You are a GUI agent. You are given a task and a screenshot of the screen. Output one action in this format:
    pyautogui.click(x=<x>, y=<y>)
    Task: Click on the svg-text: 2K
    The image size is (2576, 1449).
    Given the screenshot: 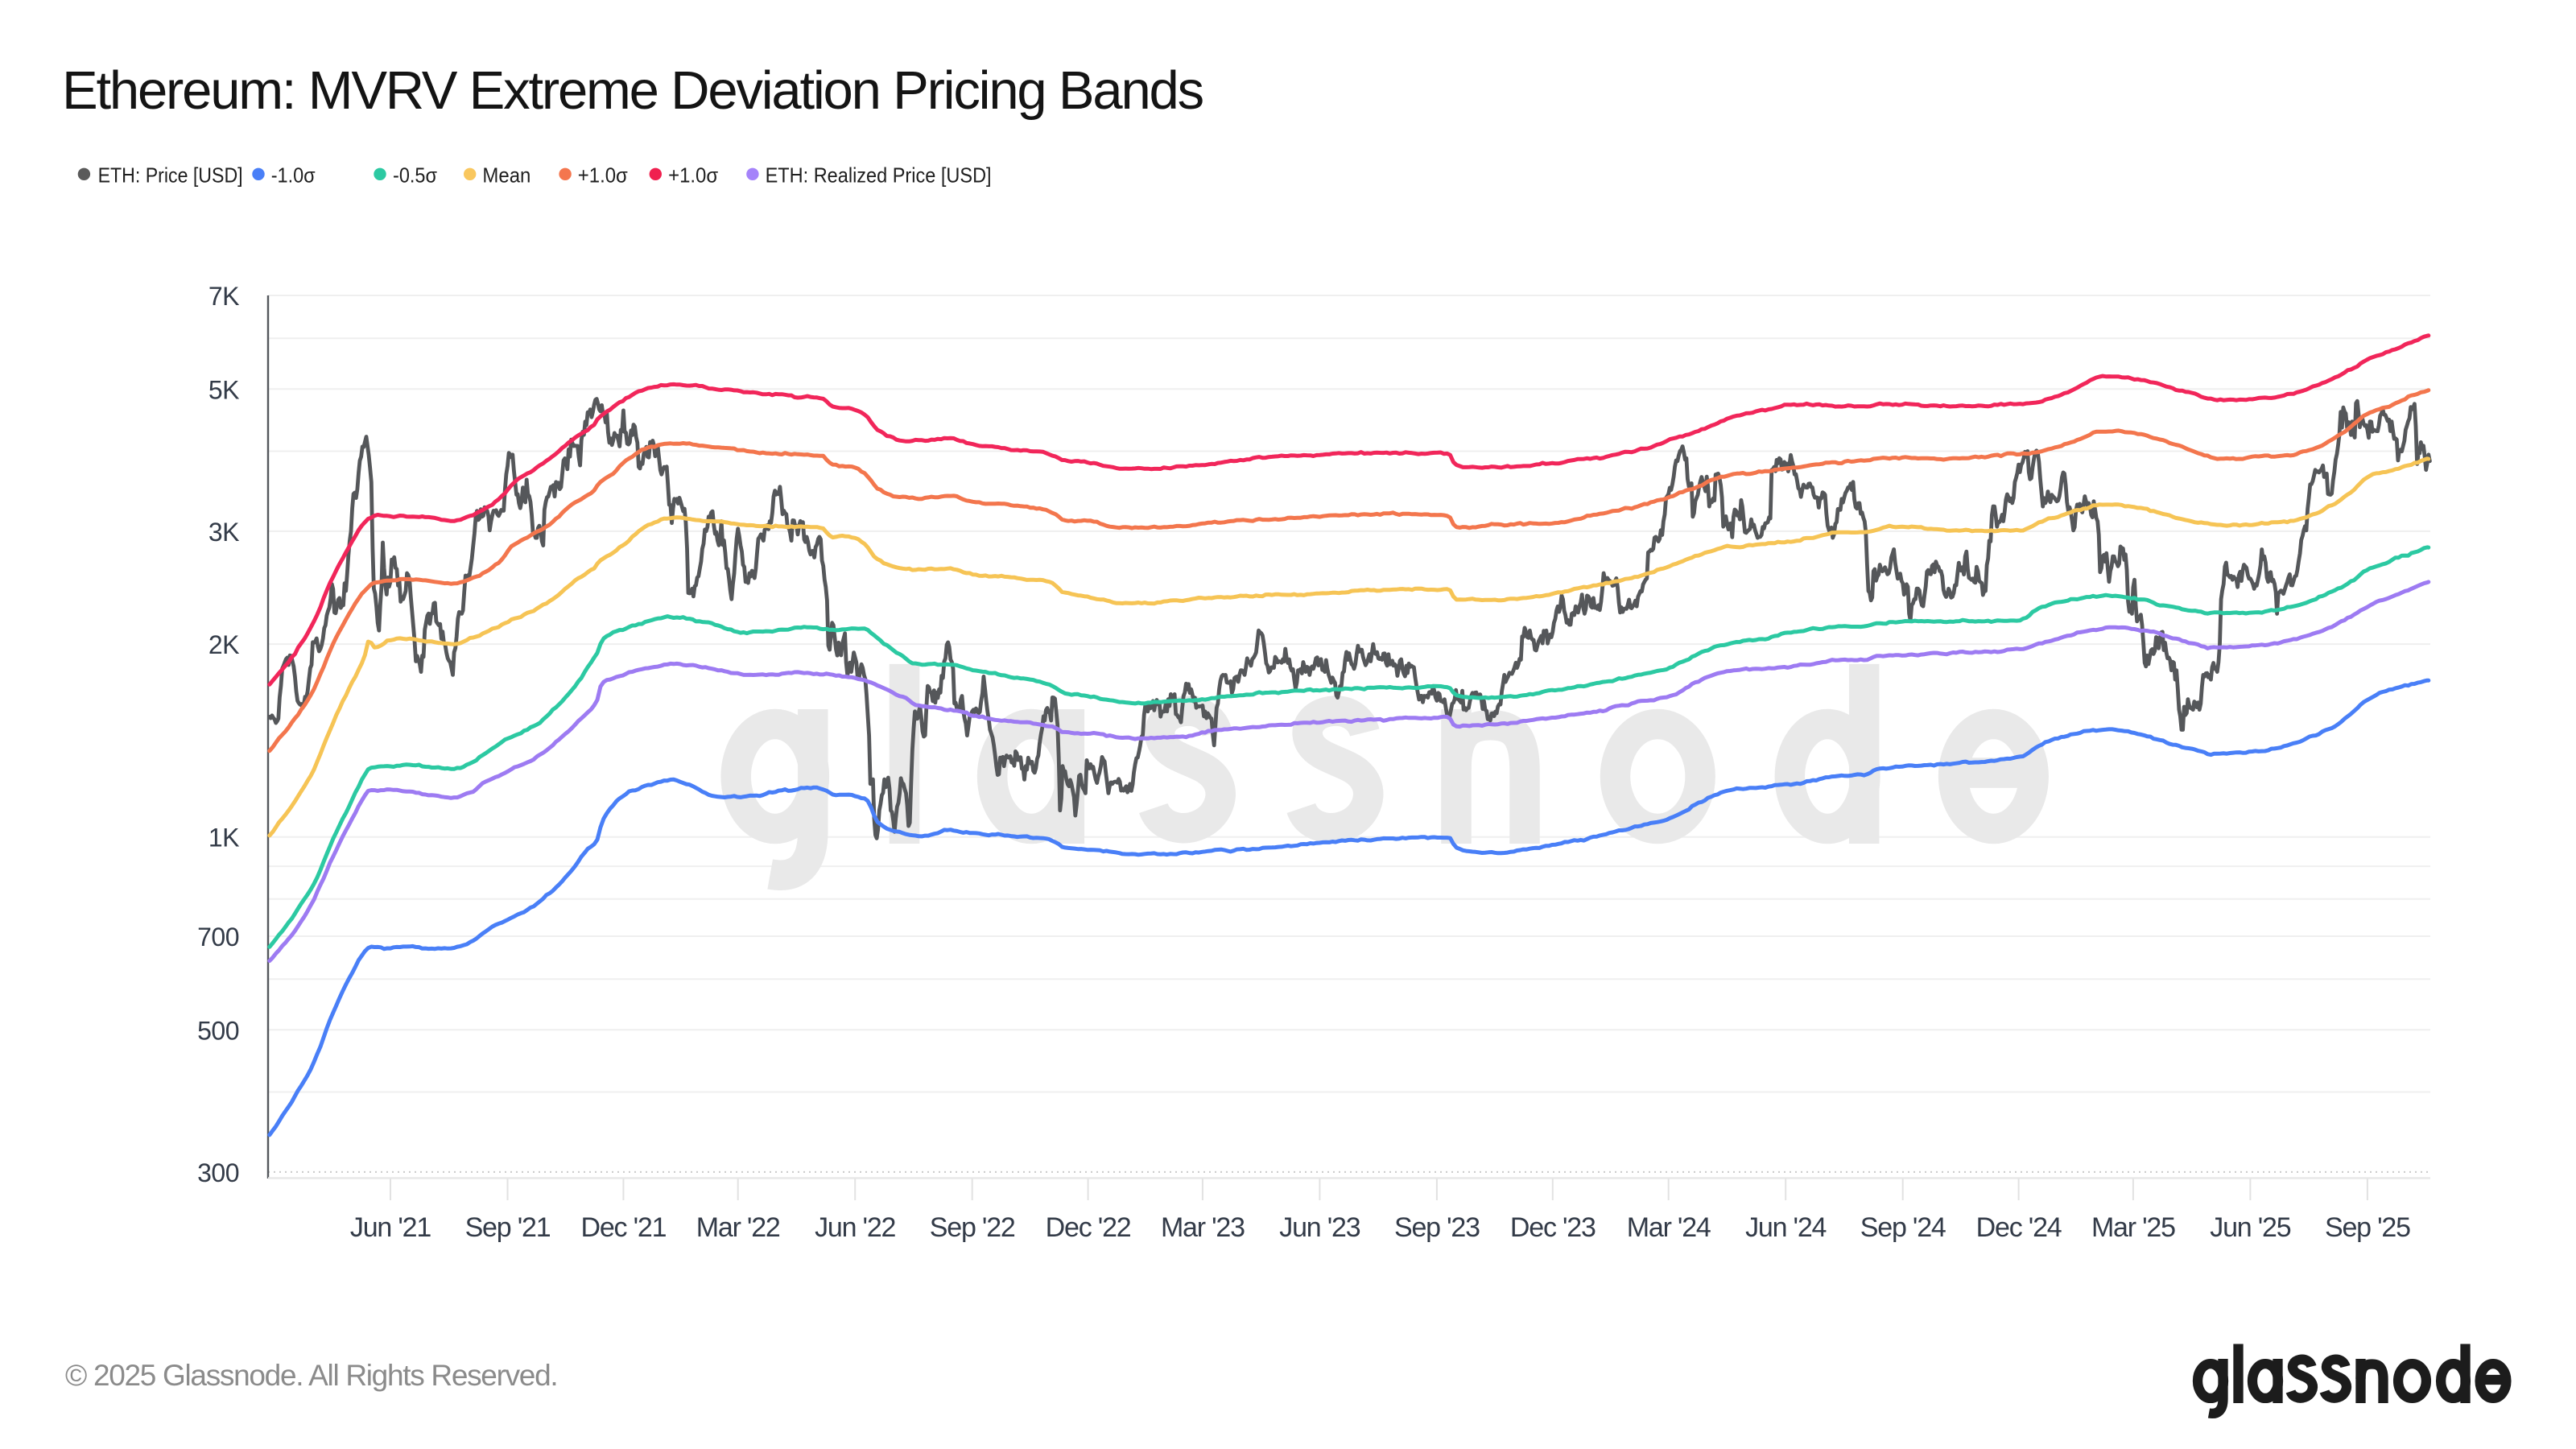 What is the action you would take?
    pyautogui.click(x=223, y=644)
    